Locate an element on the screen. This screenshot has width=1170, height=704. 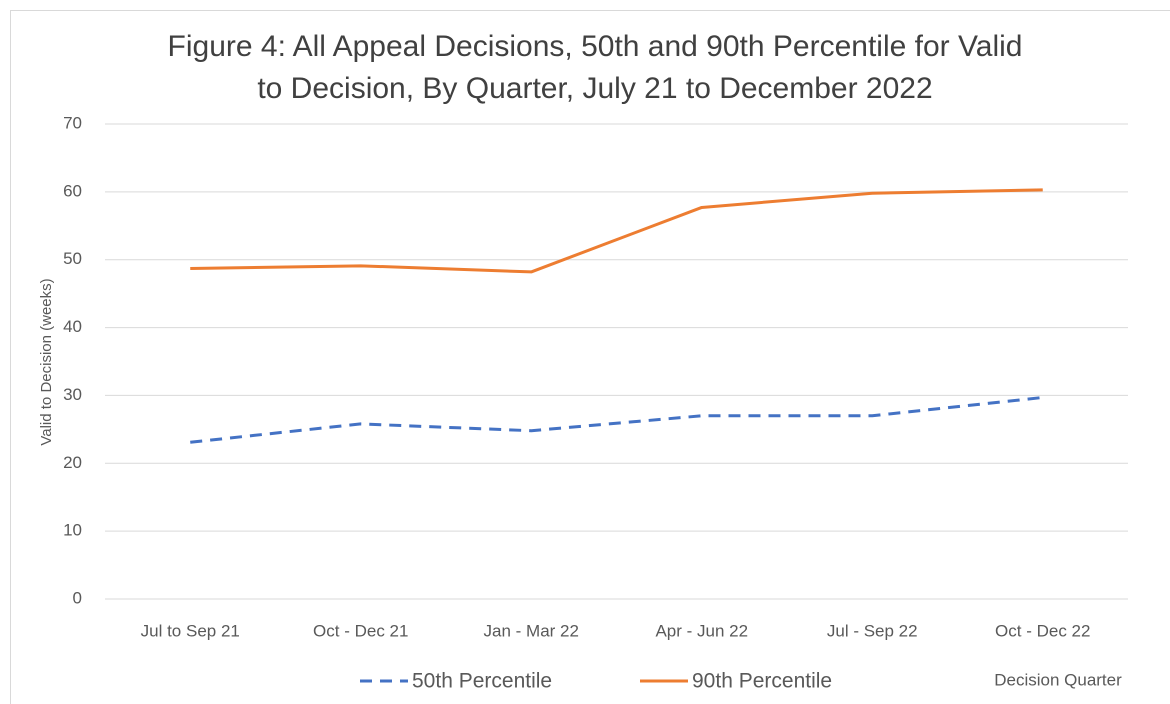
legend-label: 50th Percentile is located at coordinates (482, 681).